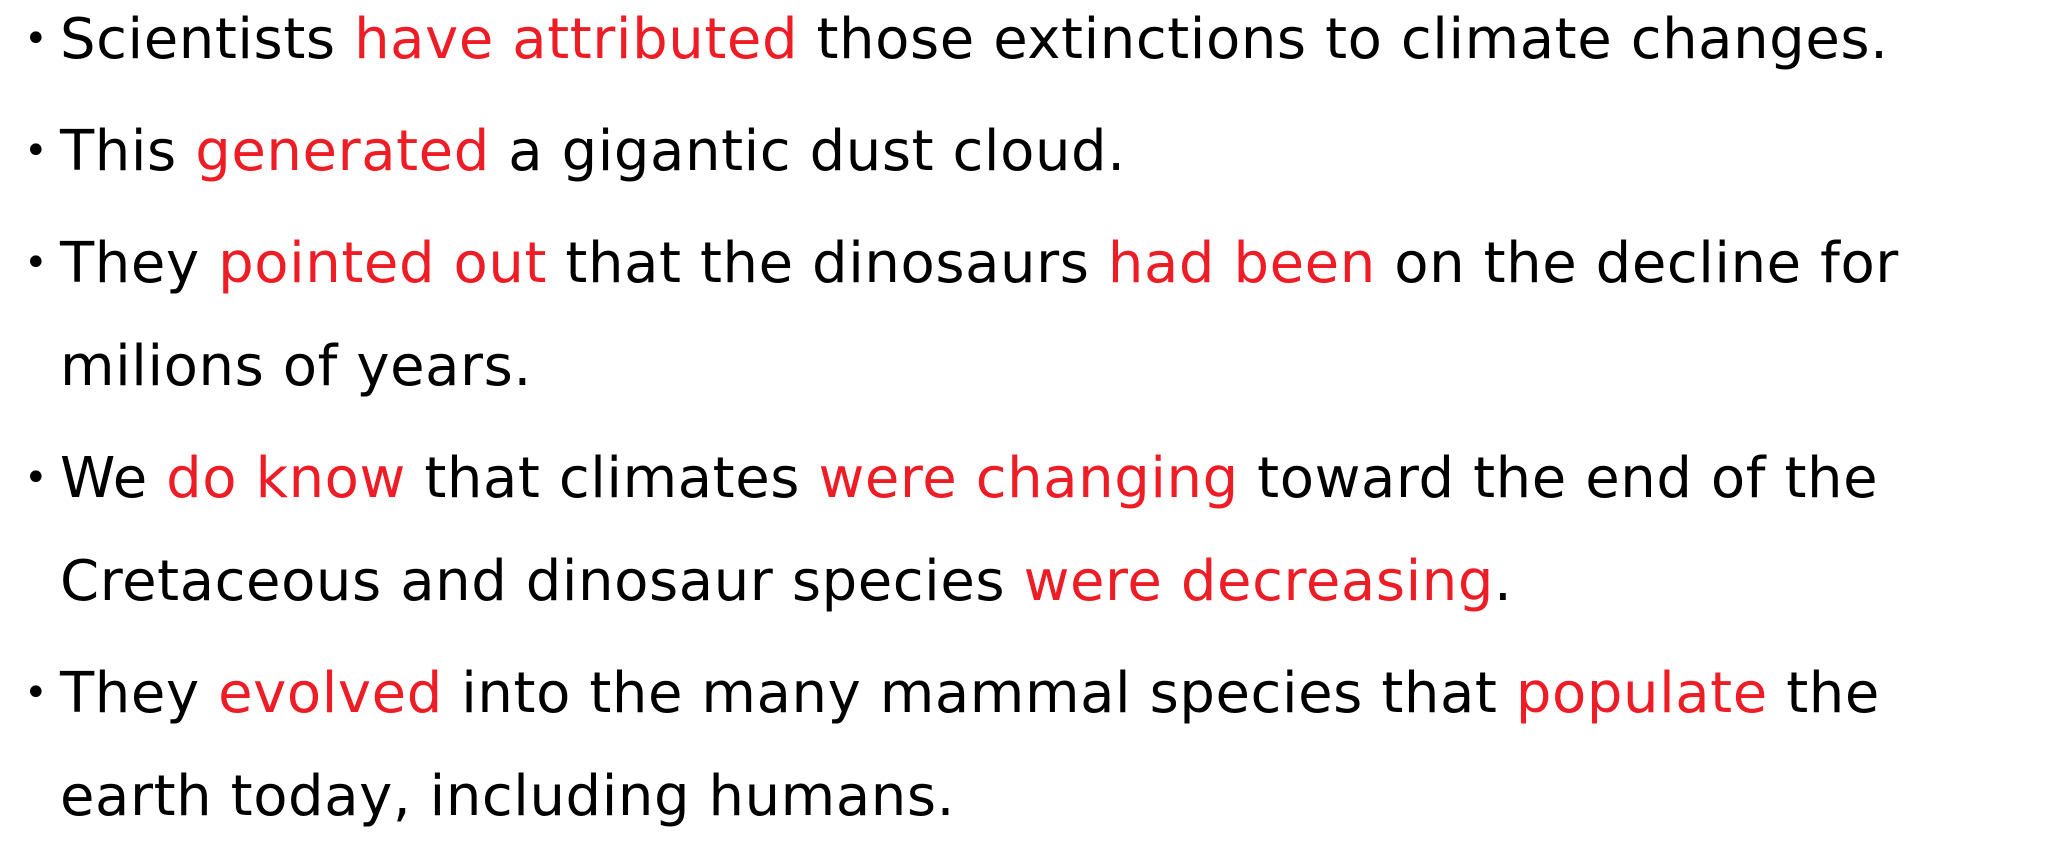 The height and width of the screenshot is (848, 2067). Describe the element at coordinates (383, 263) in the screenshot. I see `highlighted-text: pointed out` at that location.